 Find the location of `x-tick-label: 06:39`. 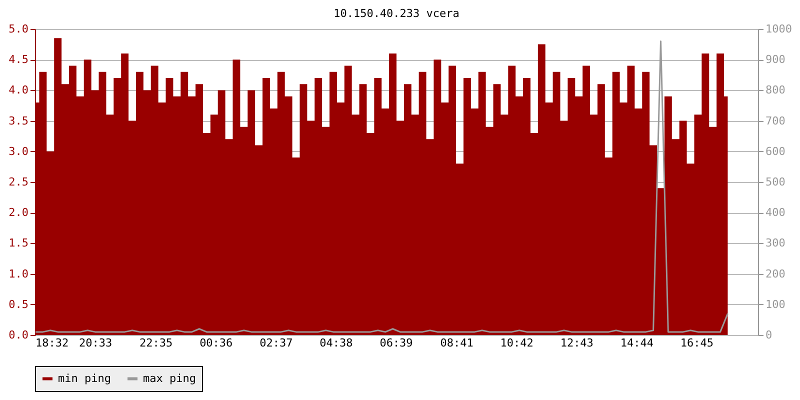

x-tick-label: 06:39 is located at coordinates (396, 343).